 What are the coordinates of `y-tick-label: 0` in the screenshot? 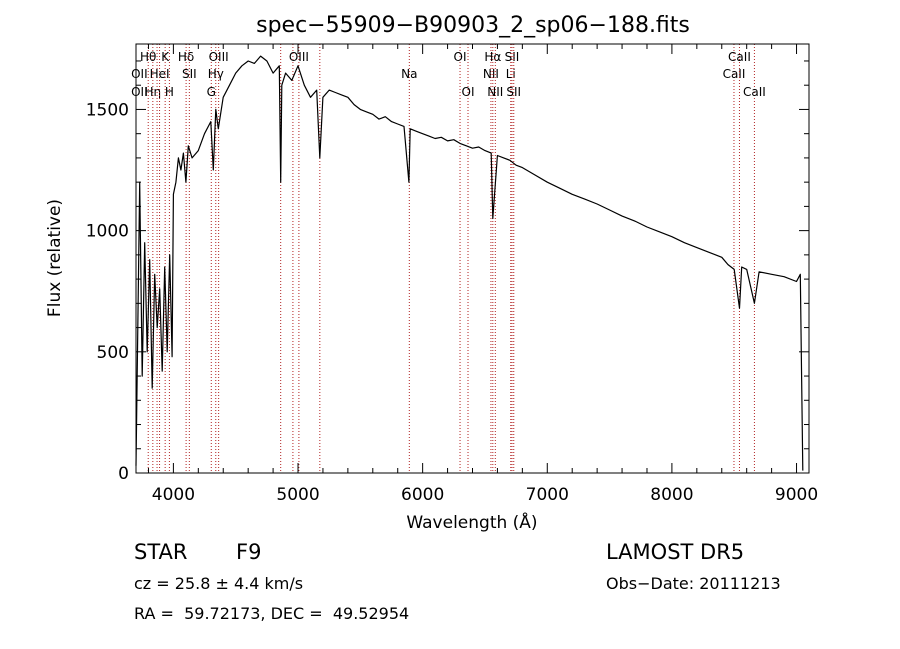 It's located at (123, 474).